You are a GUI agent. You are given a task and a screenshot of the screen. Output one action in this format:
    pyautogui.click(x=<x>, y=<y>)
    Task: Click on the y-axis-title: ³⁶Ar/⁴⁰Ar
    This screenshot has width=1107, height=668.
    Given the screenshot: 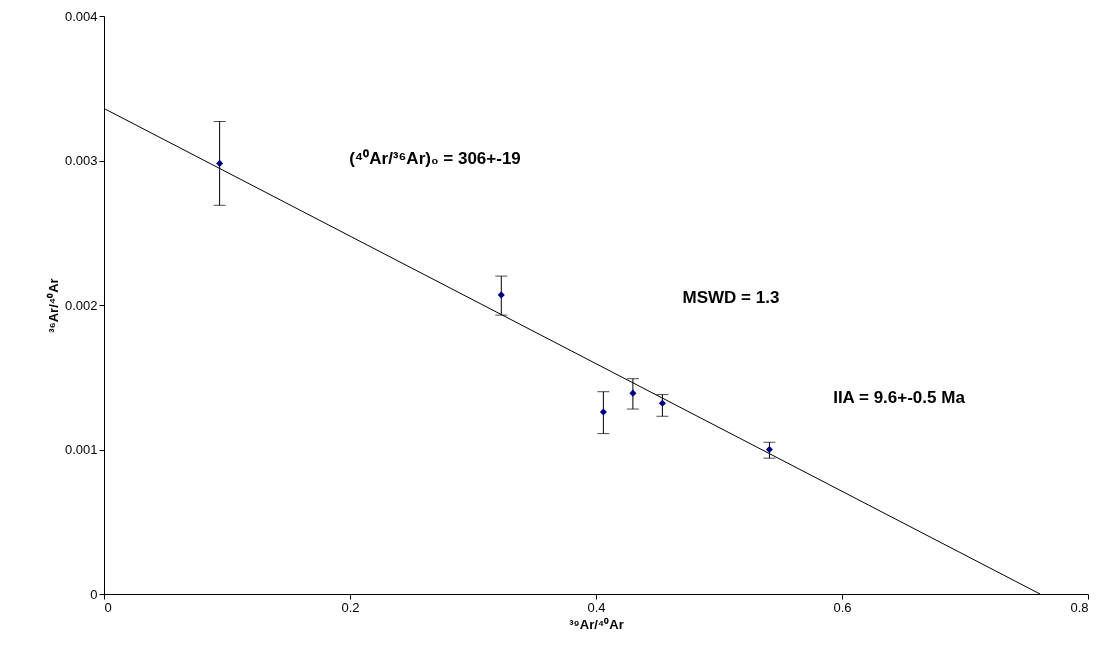 What is the action you would take?
    pyautogui.click(x=53, y=305)
    